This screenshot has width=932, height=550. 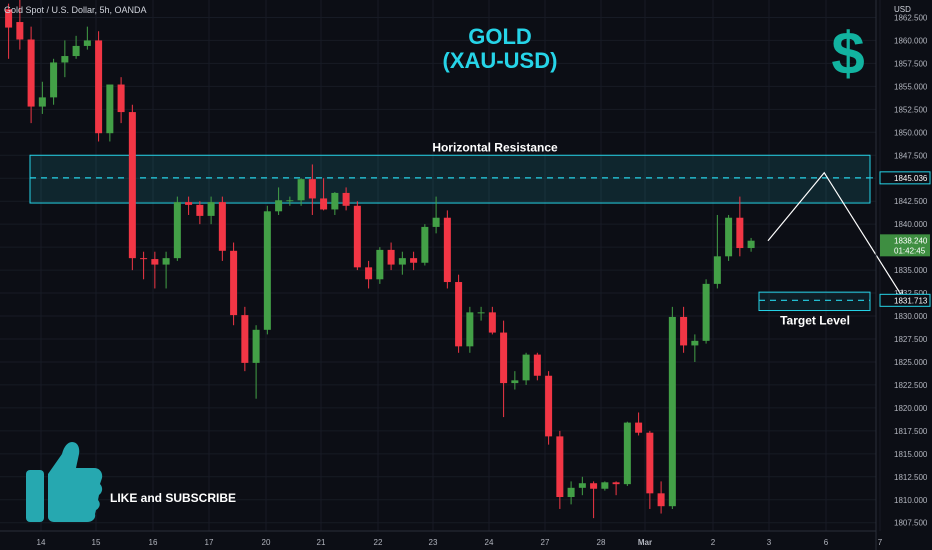 What do you see at coordinates (713, 542) in the screenshot?
I see `time-tick-label: 2` at bounding box center [713, 542].